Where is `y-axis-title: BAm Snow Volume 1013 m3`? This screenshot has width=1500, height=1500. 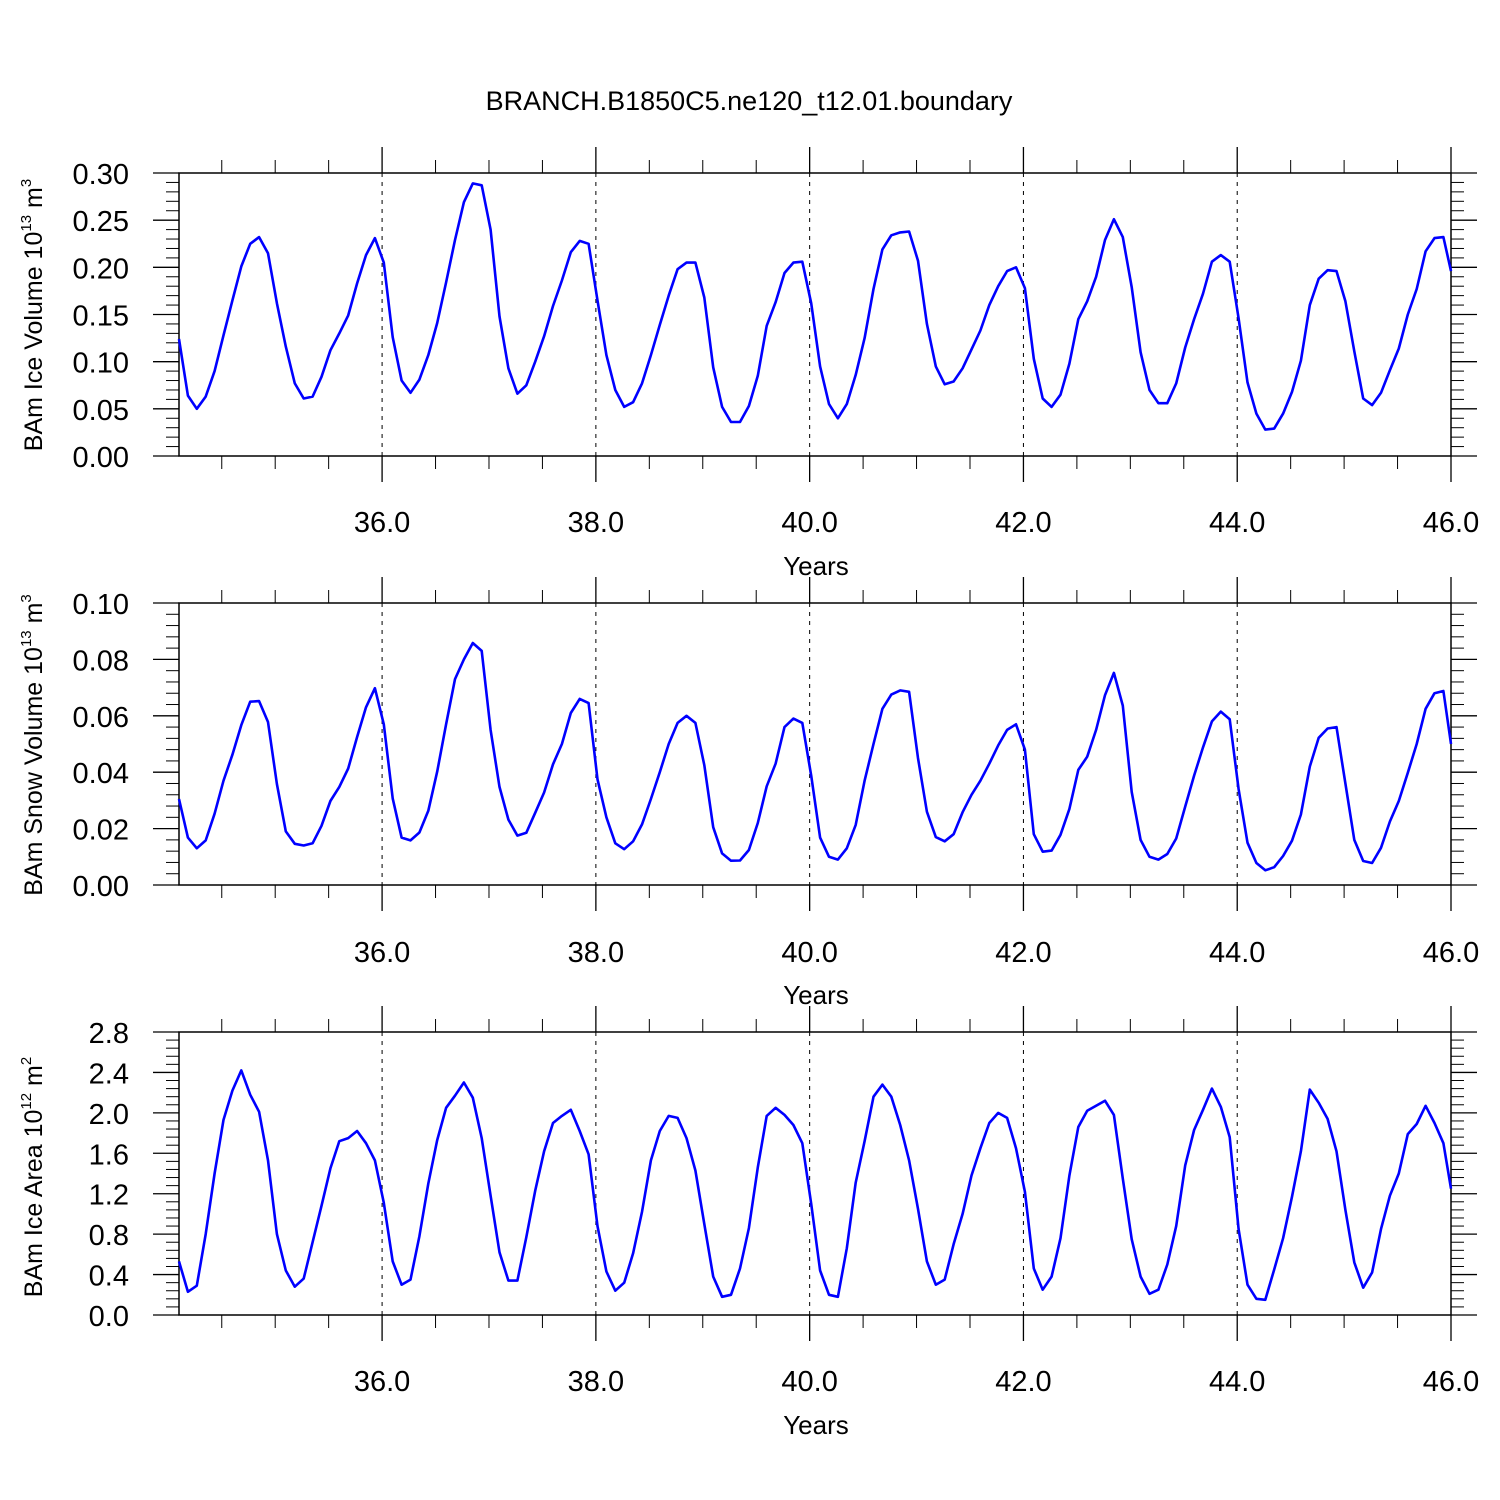
y-axis-title: BAm Snow Volume 1013 m3 is located at coordinates (33, 745).